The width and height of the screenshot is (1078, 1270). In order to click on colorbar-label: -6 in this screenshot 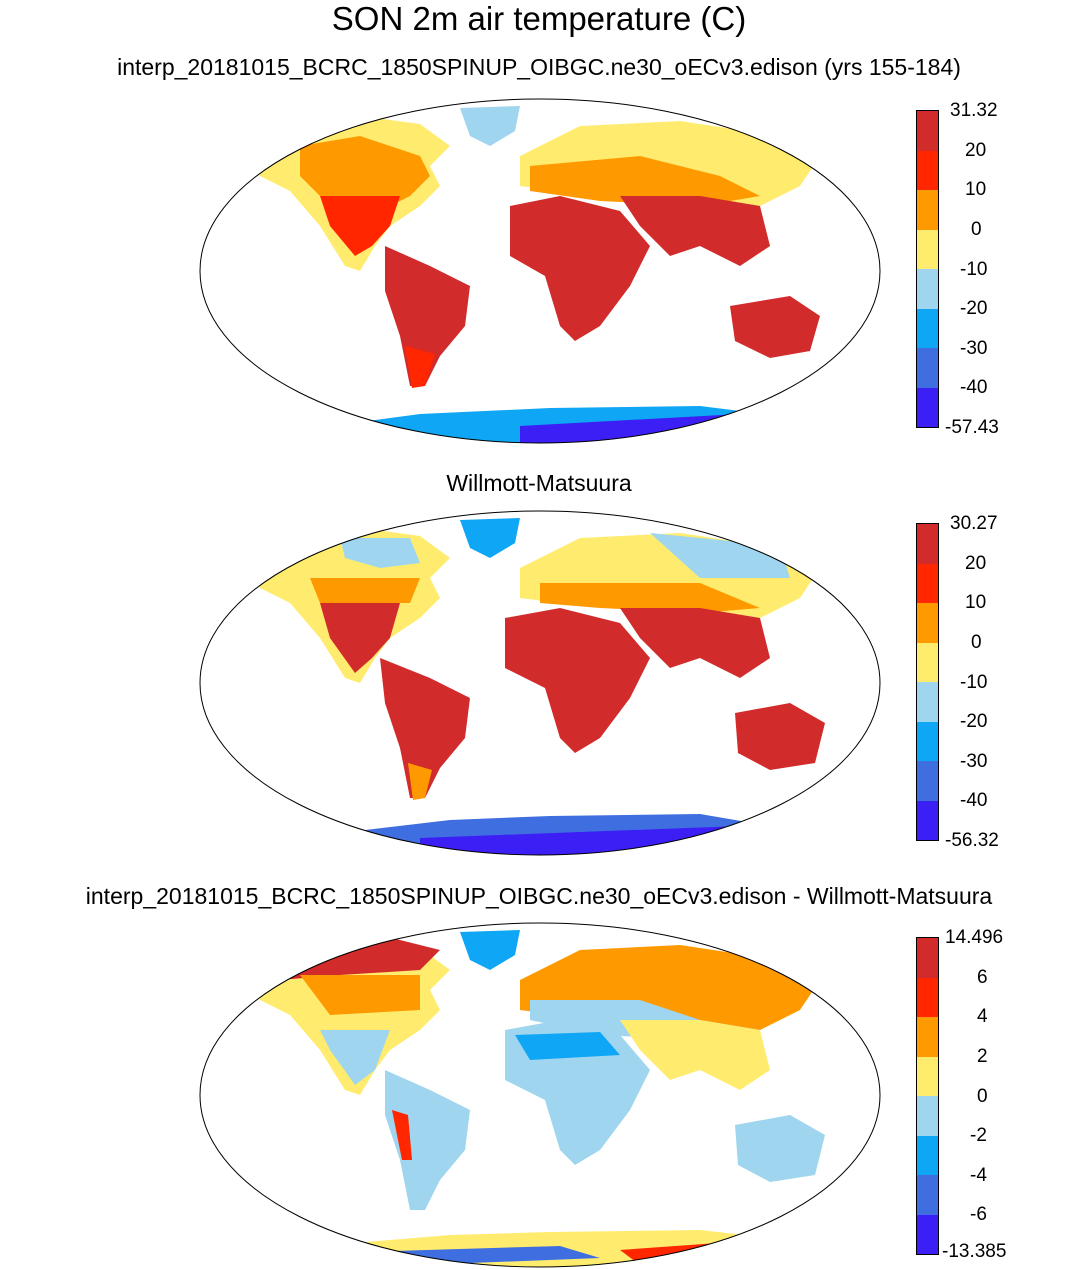, I will do `click(978, 1214)`.